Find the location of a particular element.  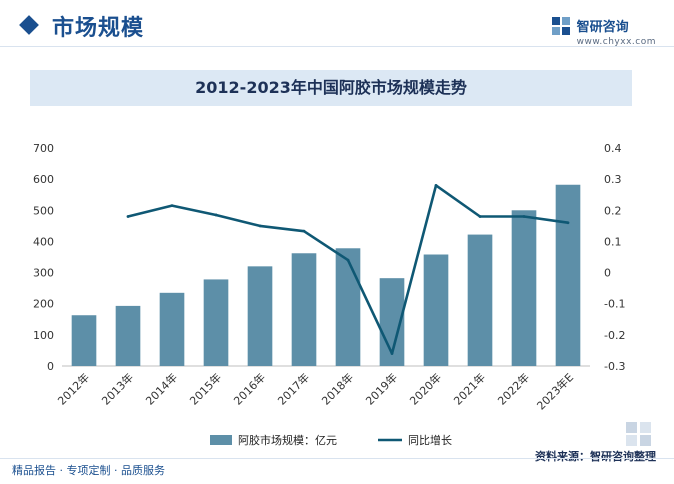

footer-slogan: 精品报告 · 专项定制 · 品质服务 is located at coordinates (88, 470).